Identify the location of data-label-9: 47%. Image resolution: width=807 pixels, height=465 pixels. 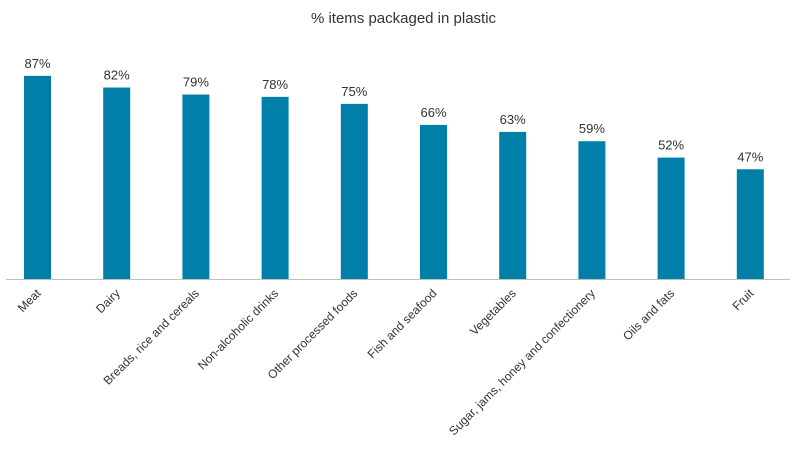
(750, 156).